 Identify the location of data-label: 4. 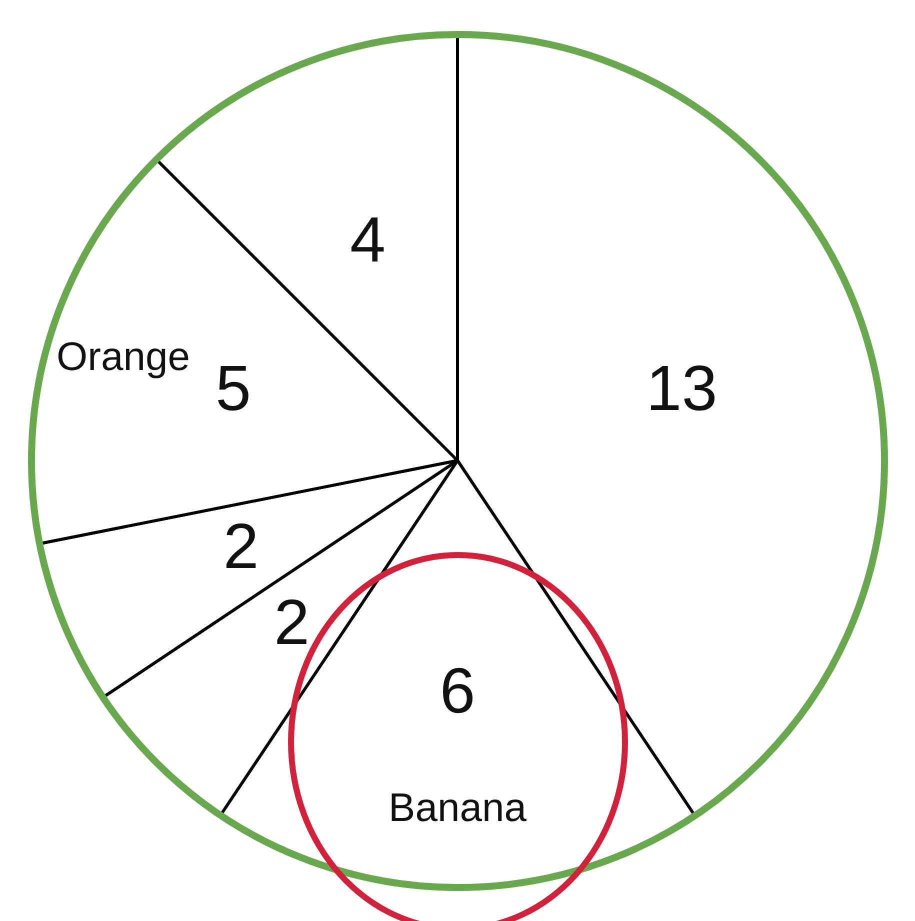
(368, 240).